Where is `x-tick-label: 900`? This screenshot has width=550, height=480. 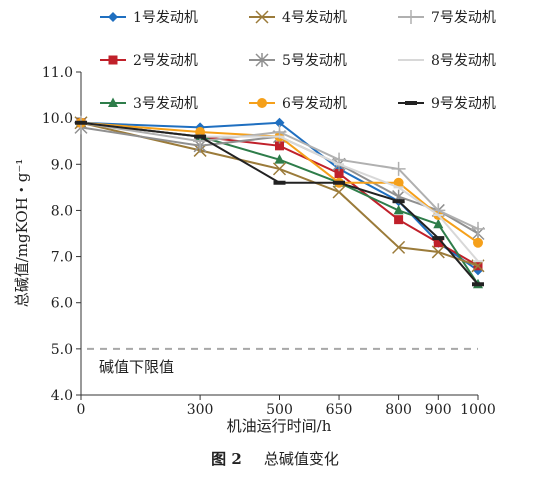
x-tick-label: 900 is located at coordinates (438, 410).